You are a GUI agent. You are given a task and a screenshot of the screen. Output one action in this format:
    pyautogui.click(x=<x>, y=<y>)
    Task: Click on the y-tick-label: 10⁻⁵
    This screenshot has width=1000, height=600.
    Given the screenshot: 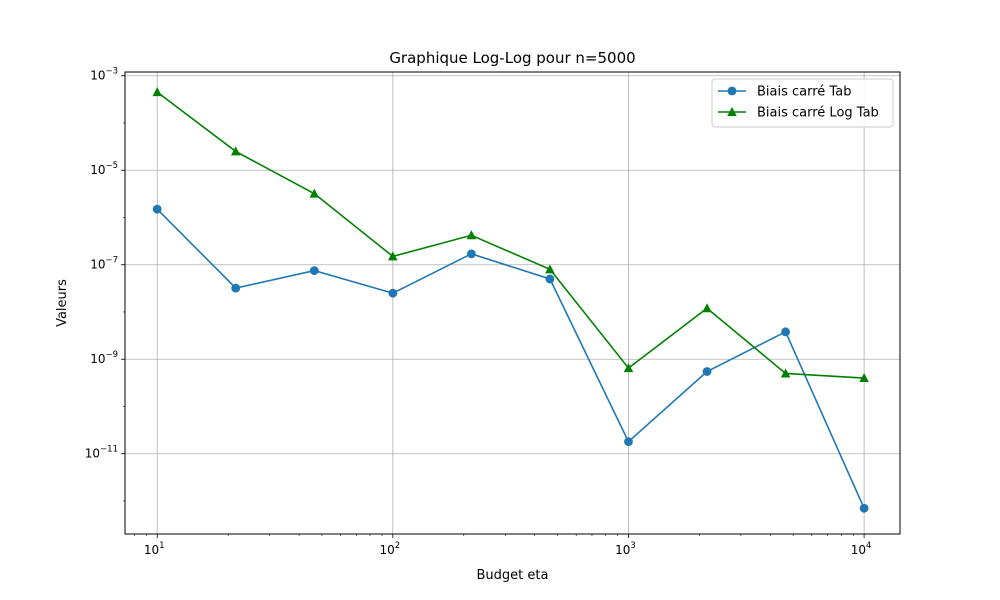 What is the action you would take?
    pyautogui.click(x=104, y=169)
    